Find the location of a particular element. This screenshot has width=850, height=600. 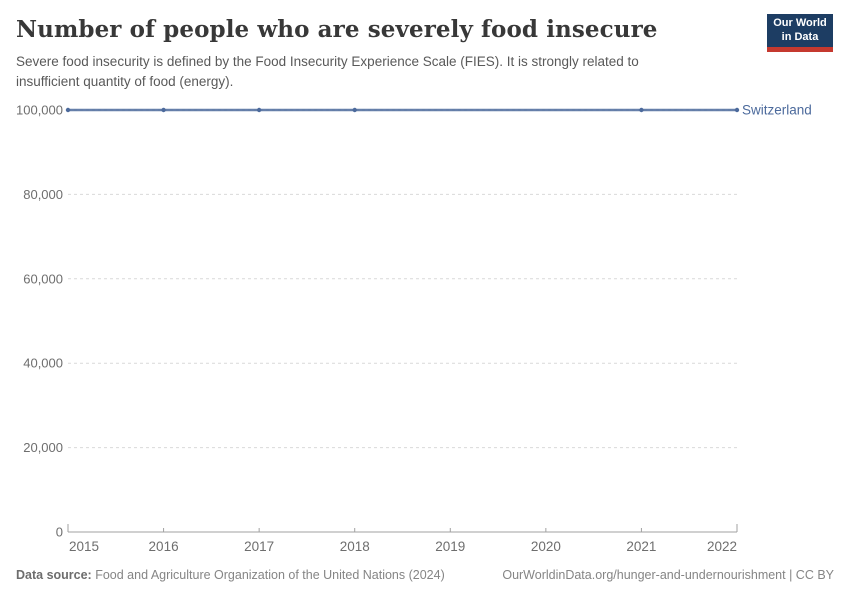

data-point-2015 is located at coordinates (68, 110).